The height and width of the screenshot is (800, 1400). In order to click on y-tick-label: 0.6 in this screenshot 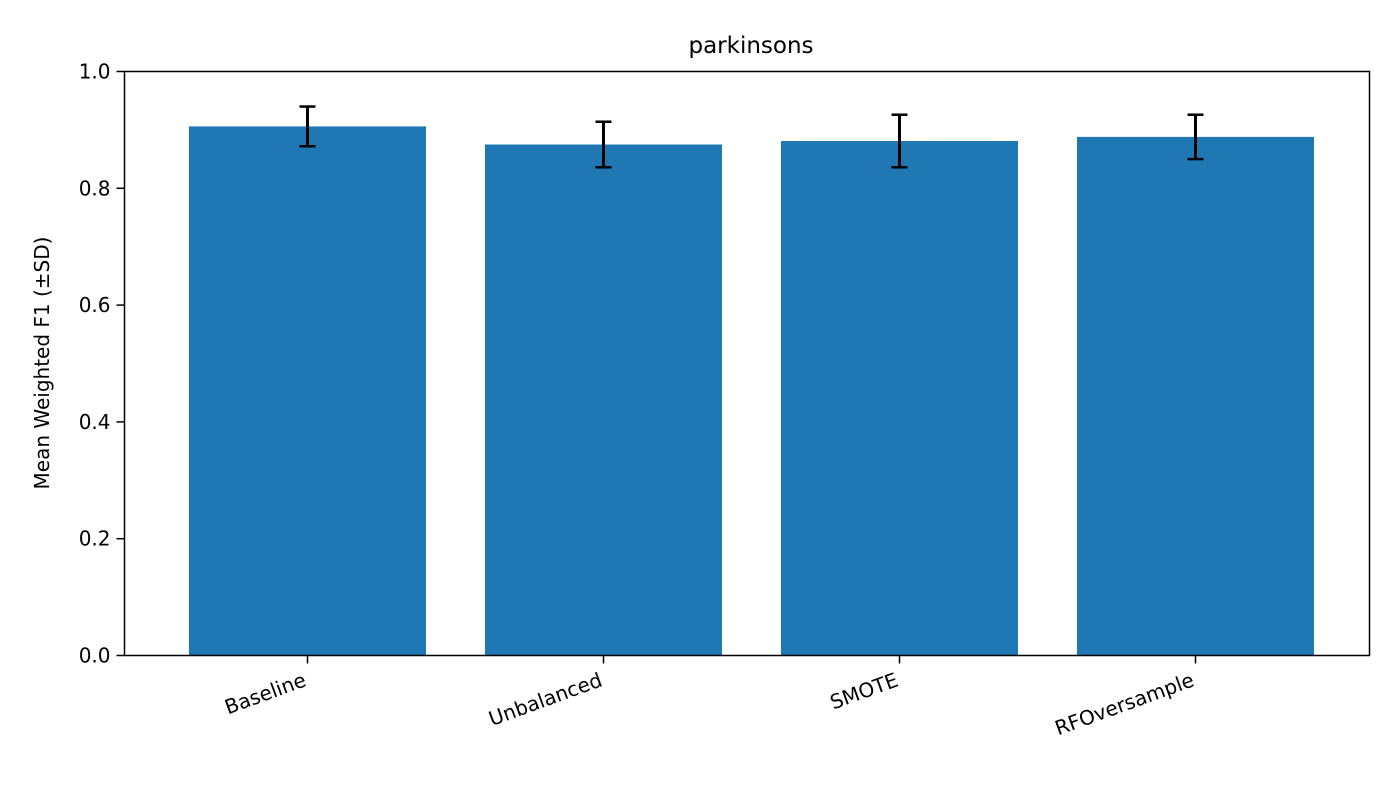, I will do `click(95, 305)`.